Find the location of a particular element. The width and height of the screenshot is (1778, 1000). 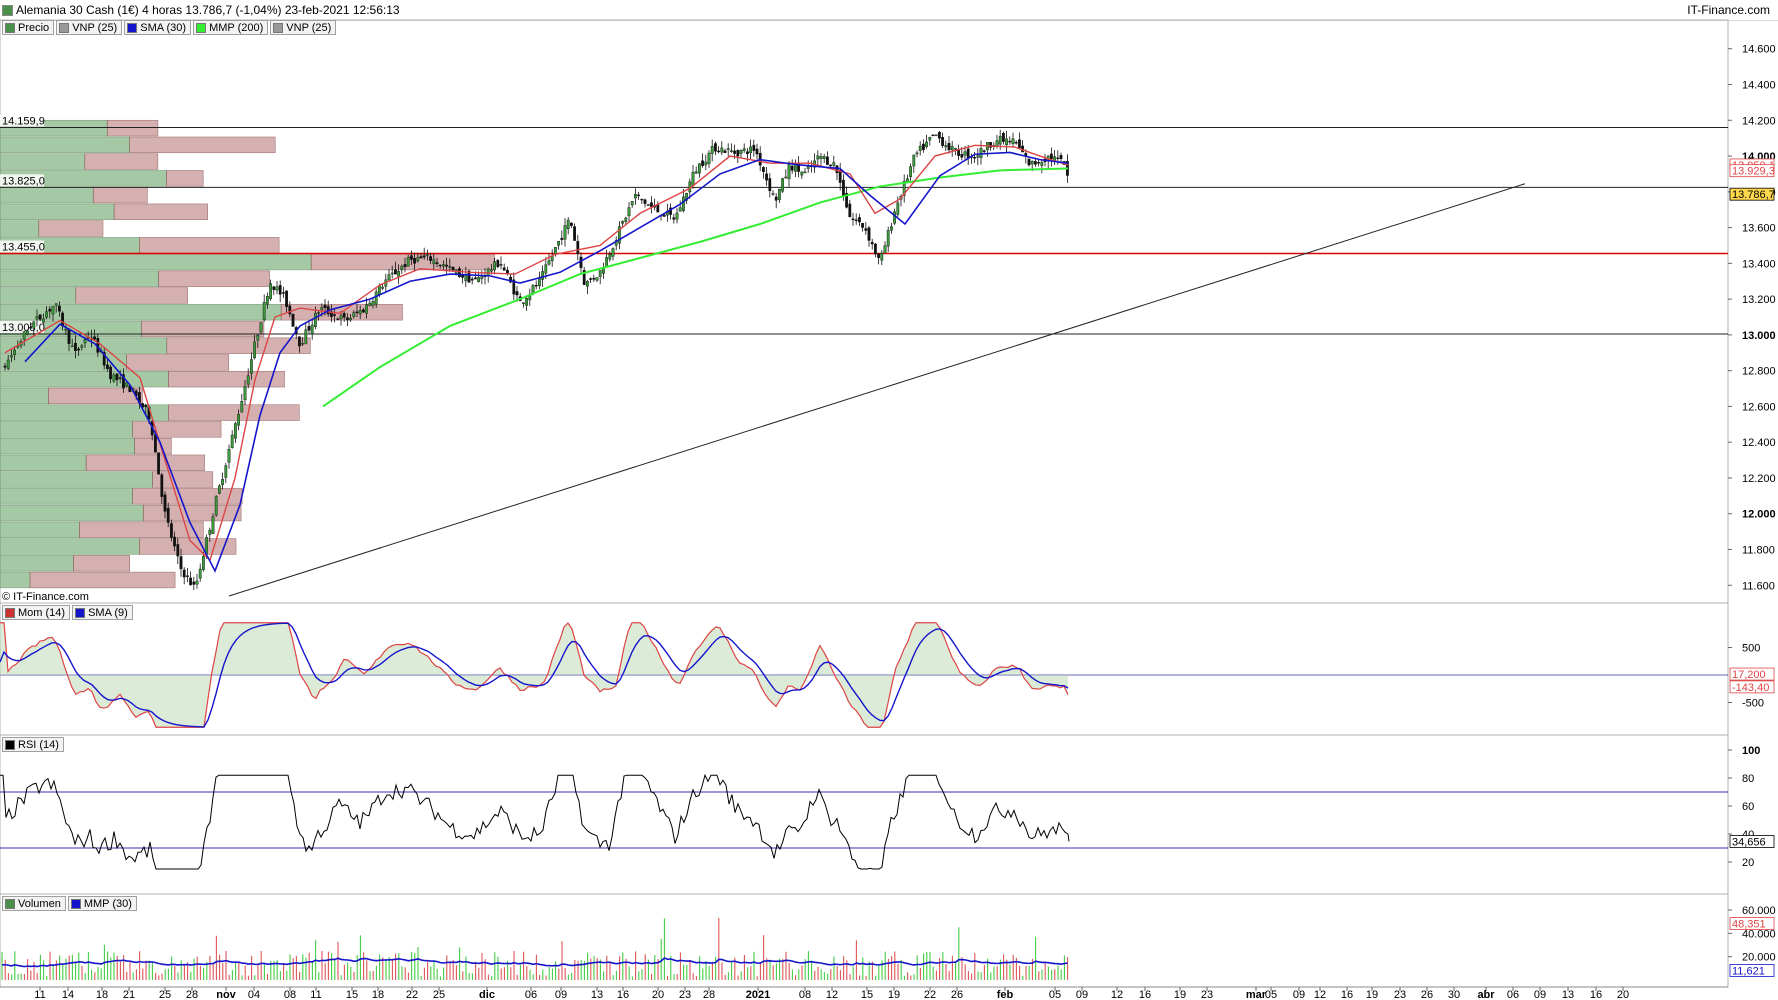

legend-item: SMA (30) is located at coordinates (158, 27).